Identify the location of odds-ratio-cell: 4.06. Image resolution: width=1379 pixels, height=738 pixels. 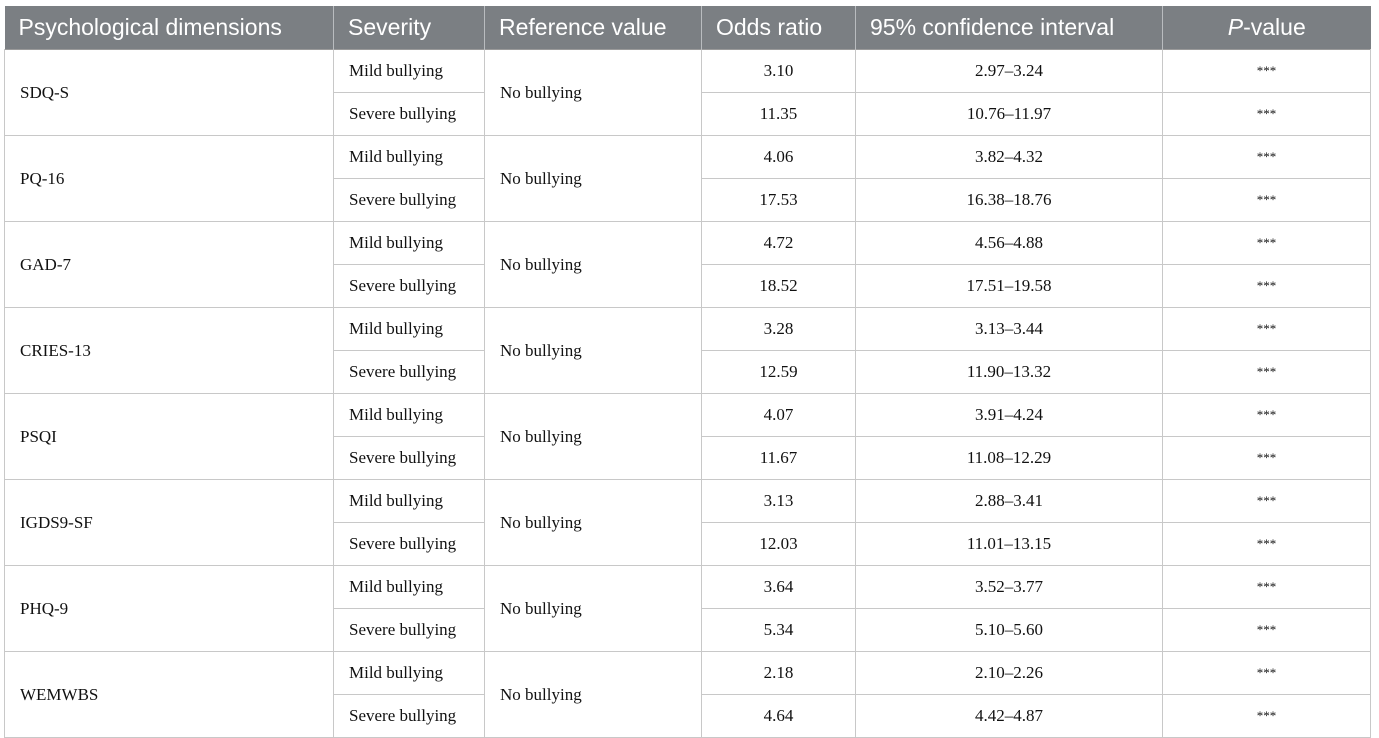
(778, 157).